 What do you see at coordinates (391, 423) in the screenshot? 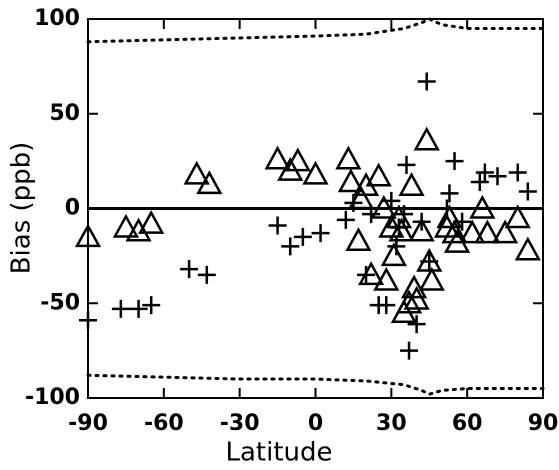
I see `x-tick-label: 30` at bounding box center [391, 423].